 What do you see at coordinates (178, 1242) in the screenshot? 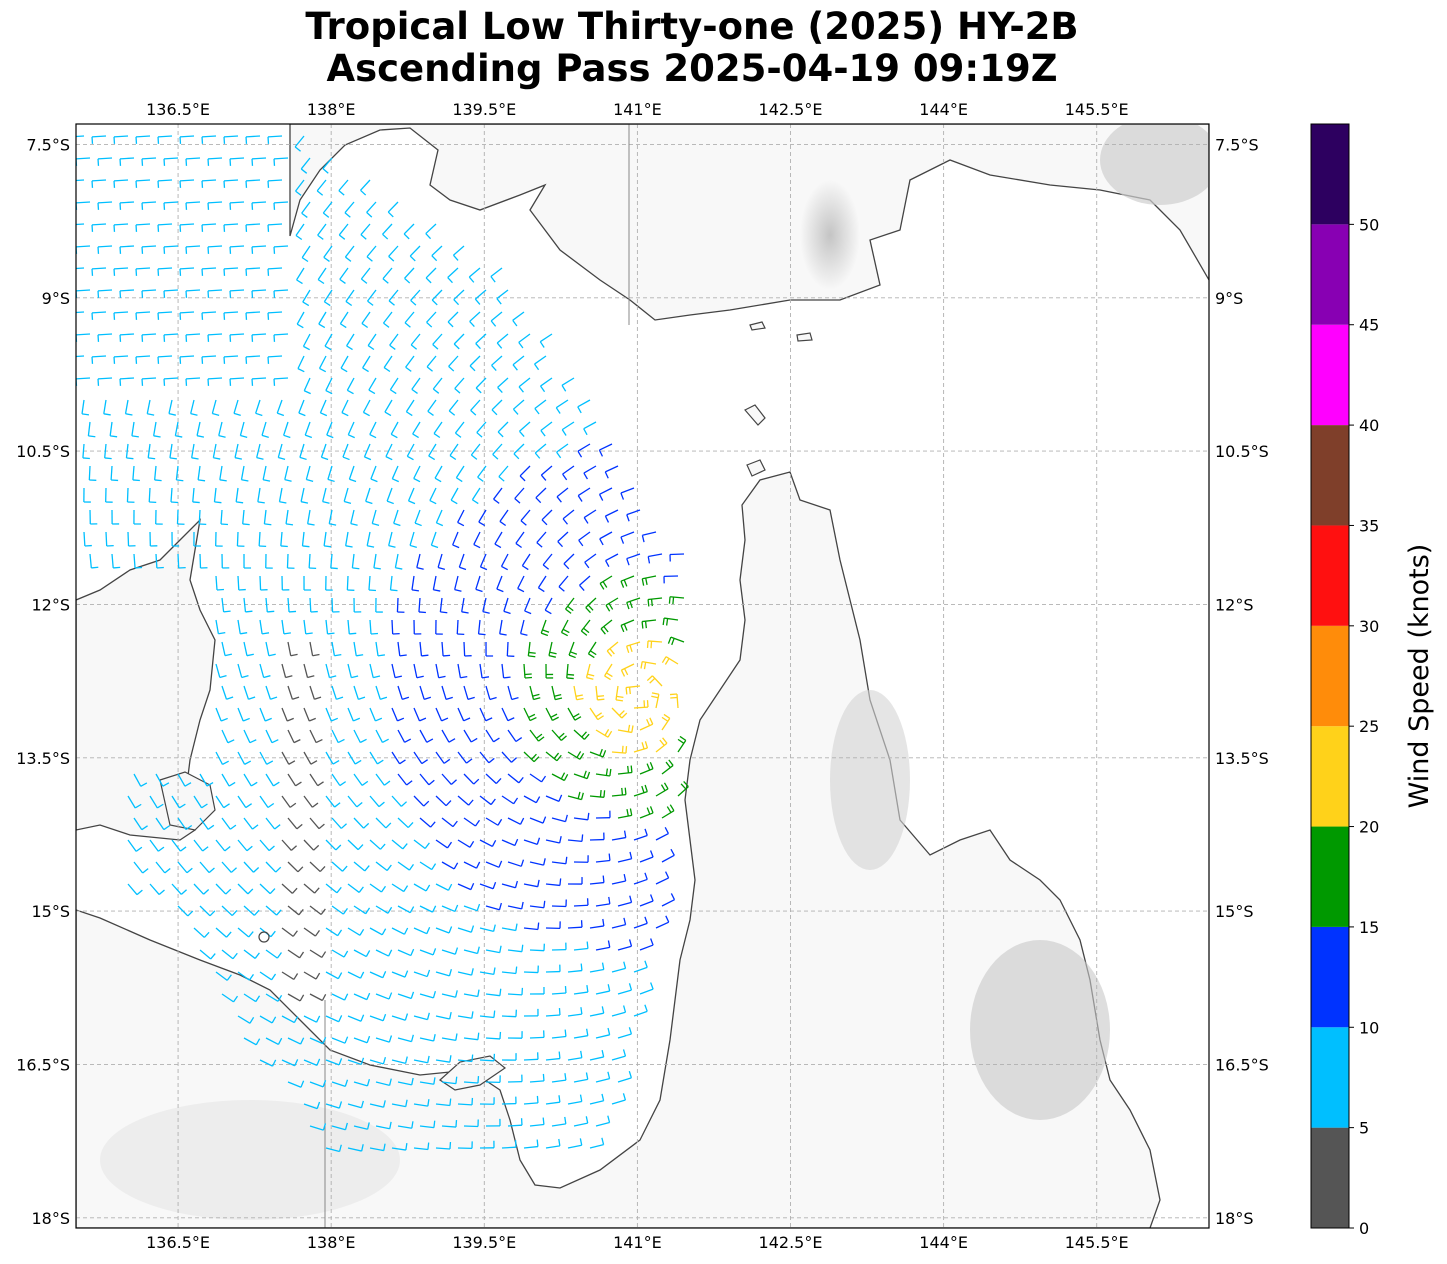
I see `lon-label-bottom: 136.5°E` at bounding box center [178, 1242].